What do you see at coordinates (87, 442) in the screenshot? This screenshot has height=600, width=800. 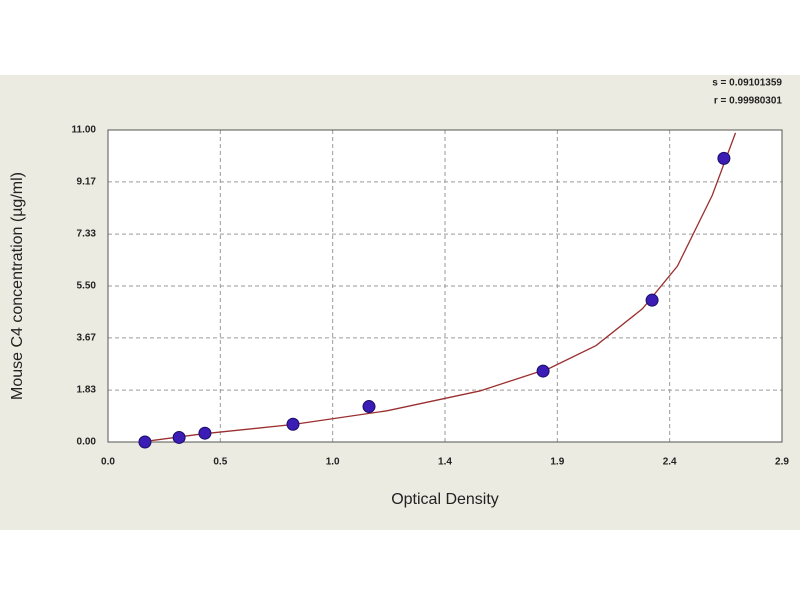 I see `y-tick-label: 0.00` at bounding box center [87, 442].